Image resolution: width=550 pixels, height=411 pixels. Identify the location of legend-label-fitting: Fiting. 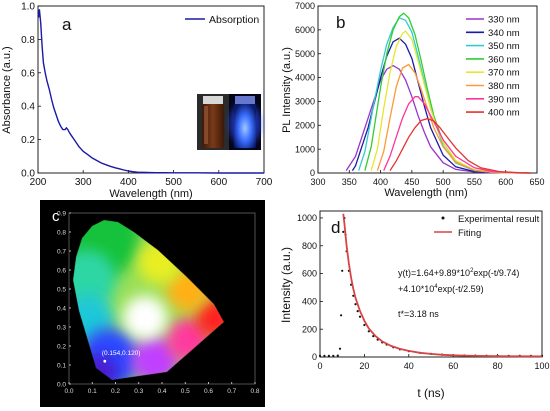
(469, 233).